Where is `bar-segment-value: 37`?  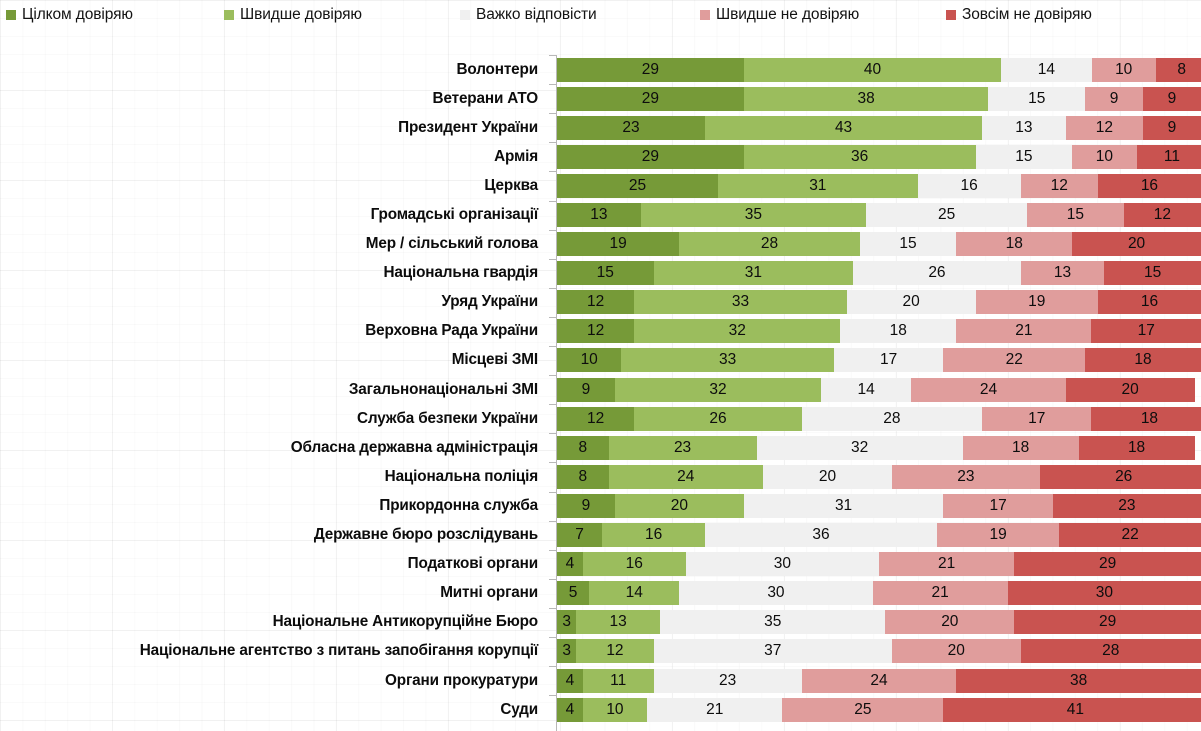
bar-segment-value: 37 is located at coordinates (773, 651).